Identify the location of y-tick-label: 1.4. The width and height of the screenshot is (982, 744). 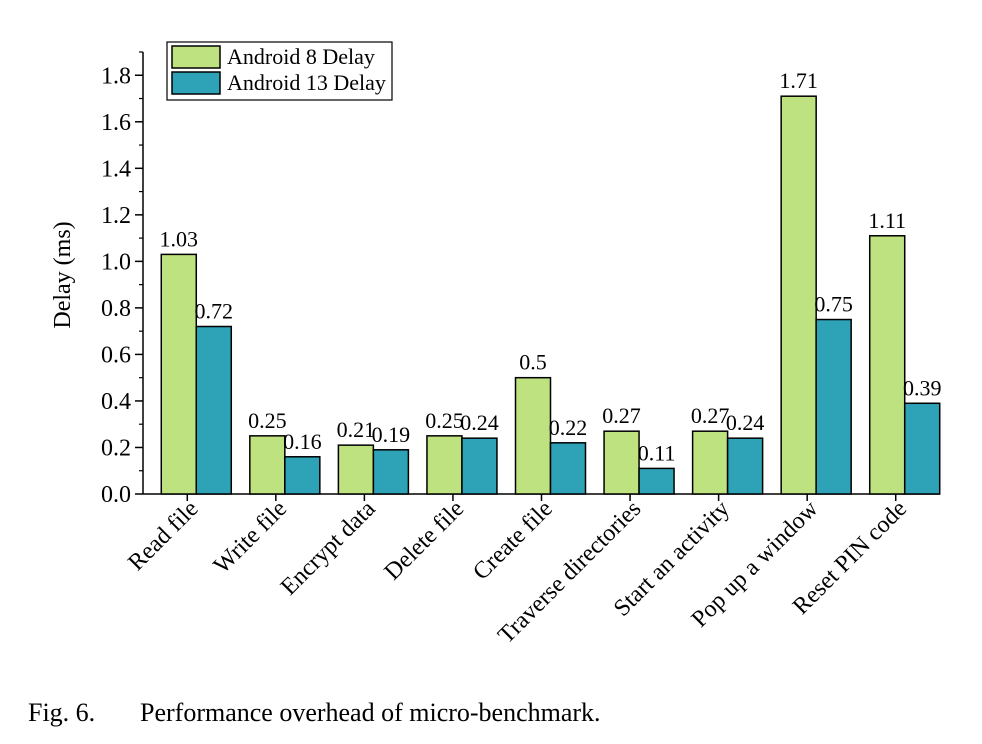
(116, 169).